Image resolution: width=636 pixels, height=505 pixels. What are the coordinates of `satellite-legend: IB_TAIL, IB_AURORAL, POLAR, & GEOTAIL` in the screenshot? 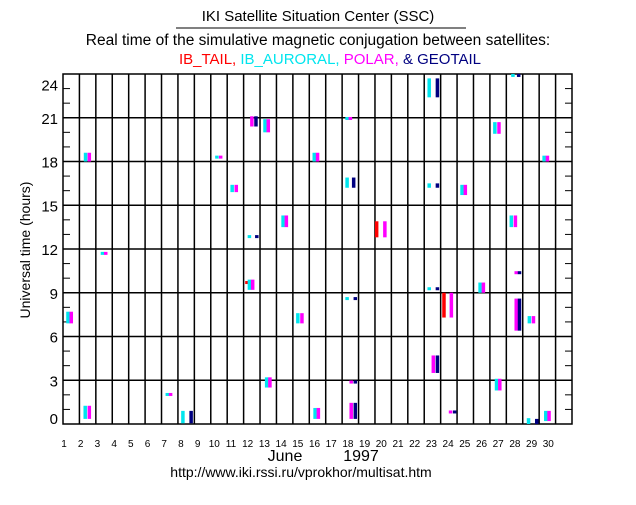 It's located at (330, 59).